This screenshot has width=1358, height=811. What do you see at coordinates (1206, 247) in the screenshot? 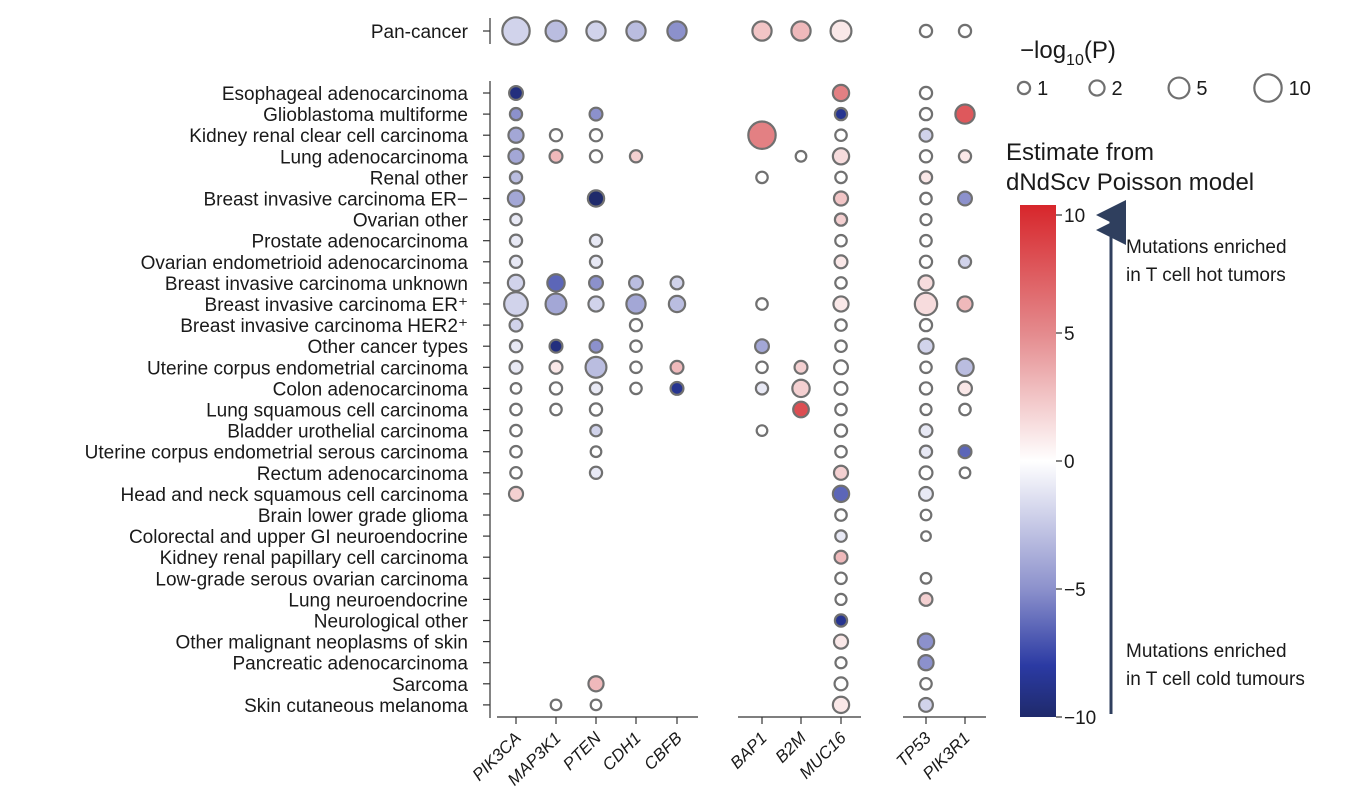
I see `annotation-hot-1: Mutations enriched` at bounding box center [1206, 247].